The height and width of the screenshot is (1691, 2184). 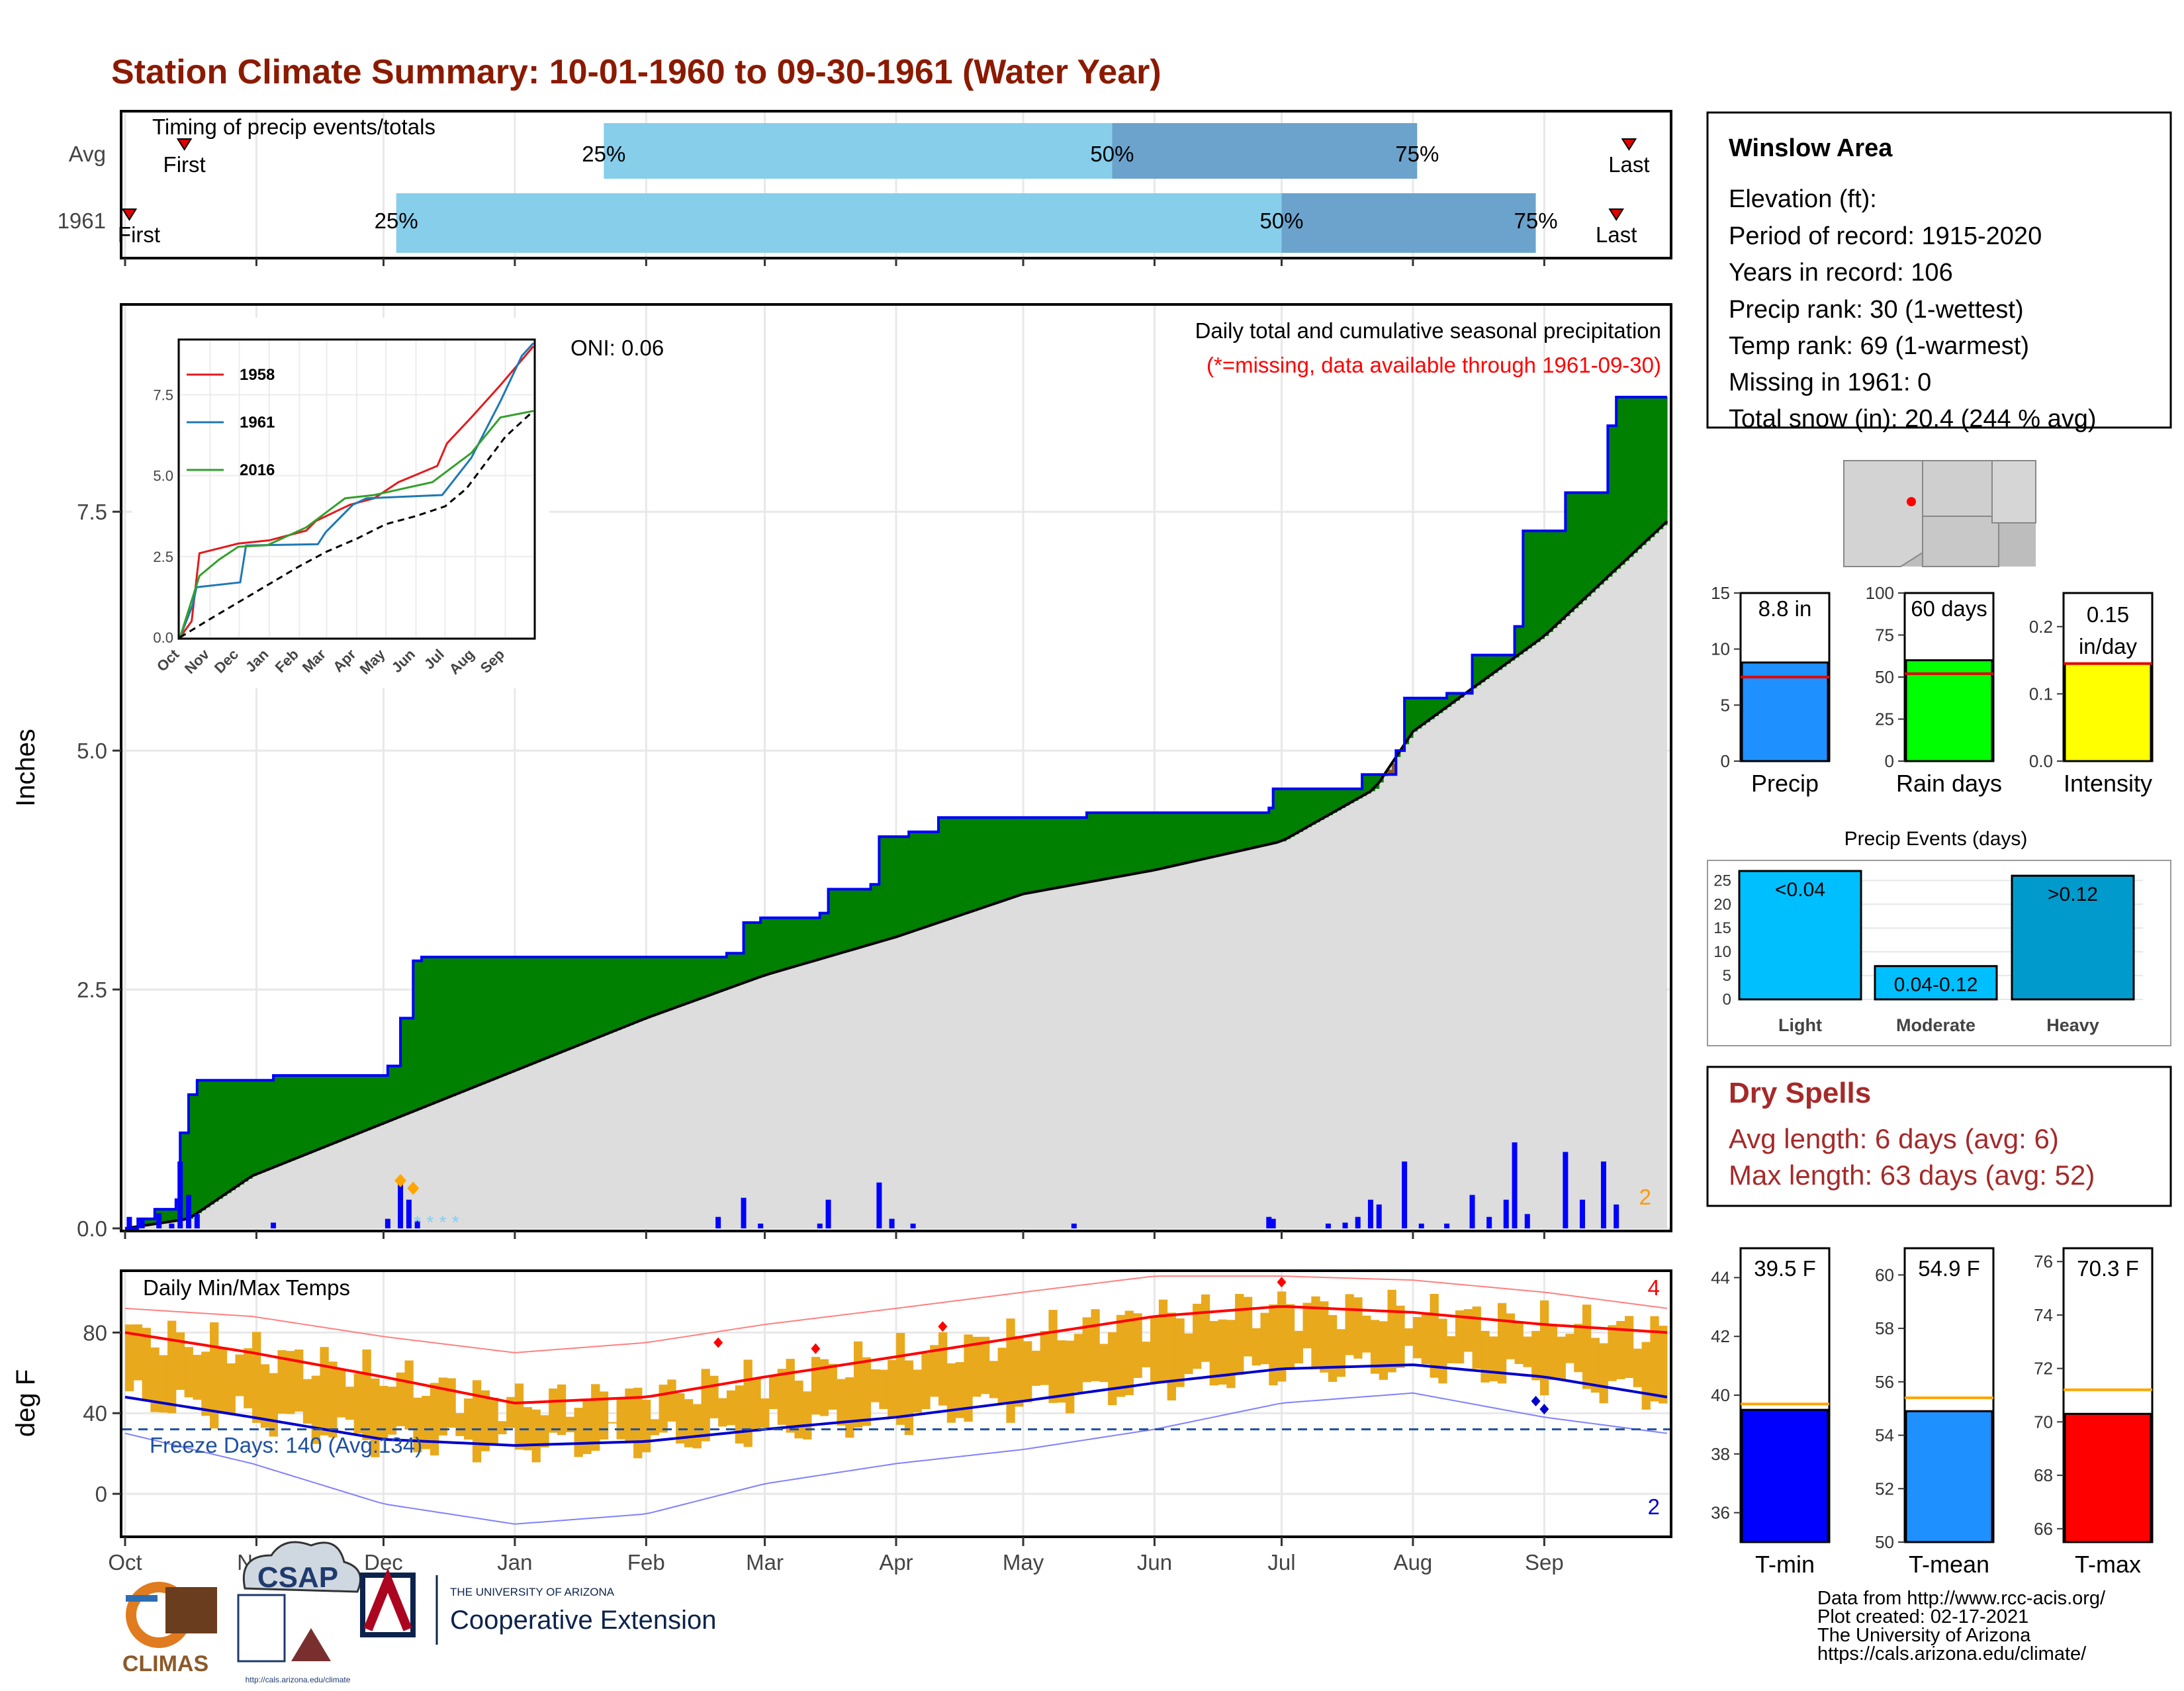 What do you see at coordinates (1936, 983) in the screenshot?
I see `events-bar` at bounding box center [1936, 983].